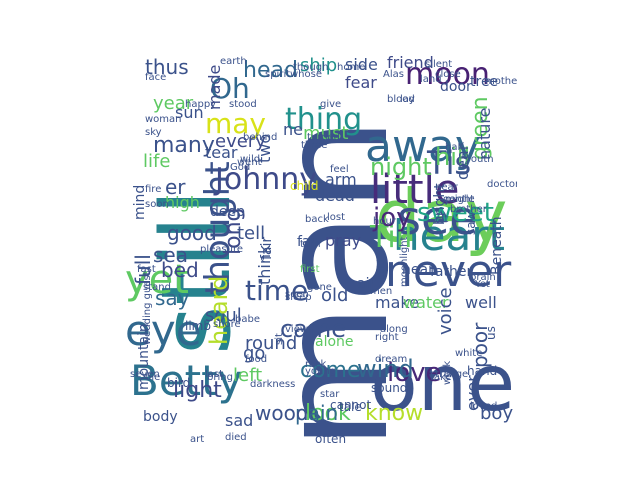 Image resolution: width=640 pixels, height=480 pixels. What do you see at coordinates (468, 209) in the screenshot?
I see `cloud-word: brother` at bounding box center [468, 209].